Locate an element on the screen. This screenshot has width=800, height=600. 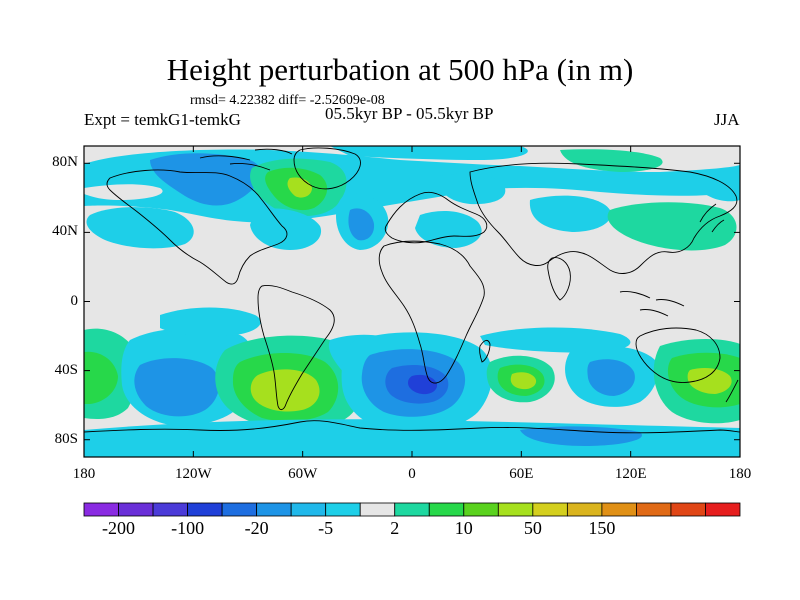
colorbar is located at coordinates (412, 509).